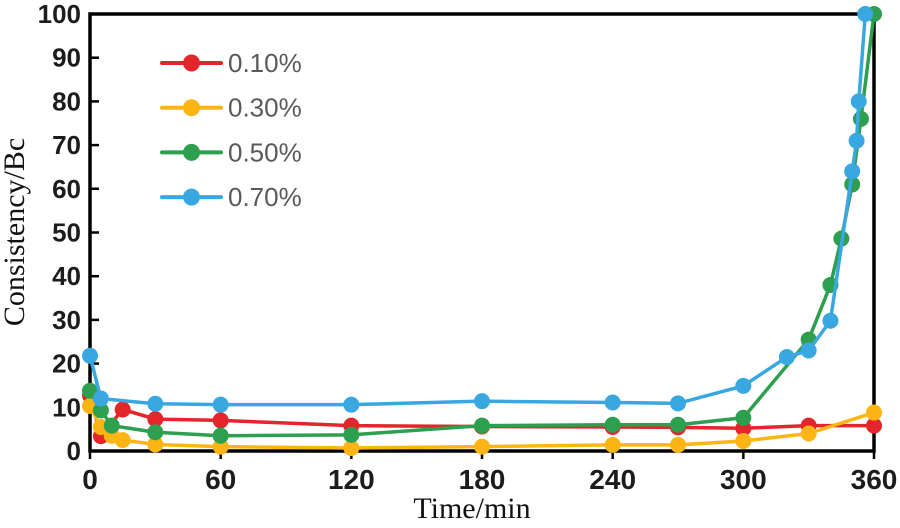  I want to click on x-axis-title: Time/min, so click(471, 508).